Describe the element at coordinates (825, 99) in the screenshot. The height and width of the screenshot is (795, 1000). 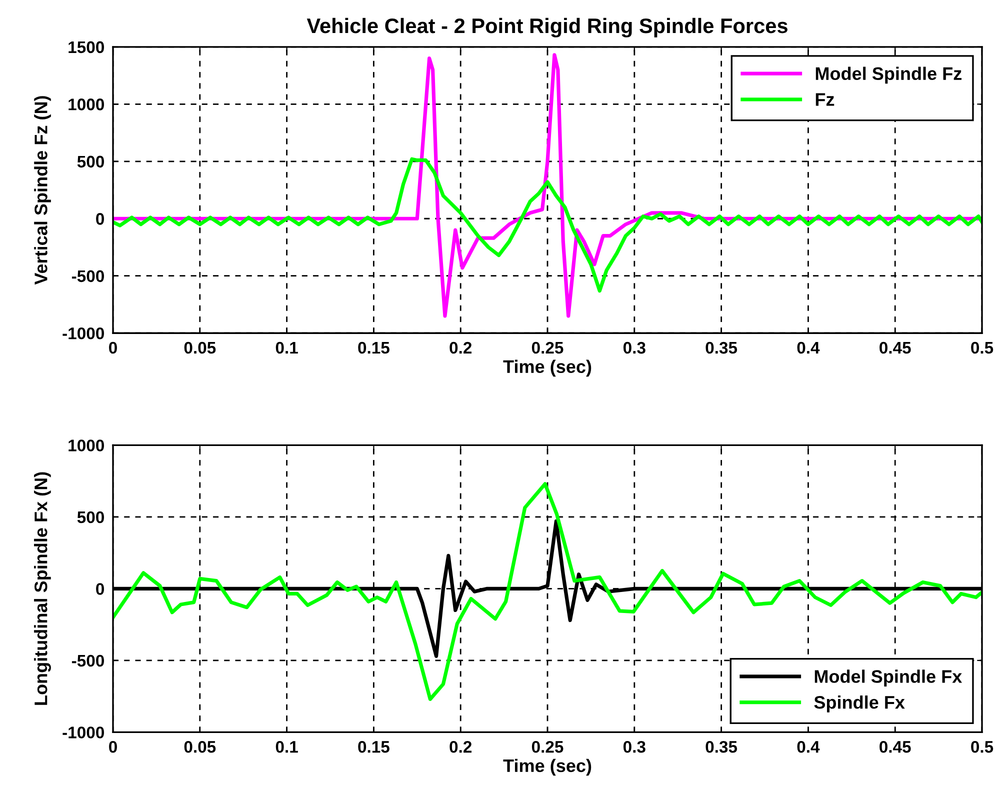
I see `legend-label: Fz` at that location.